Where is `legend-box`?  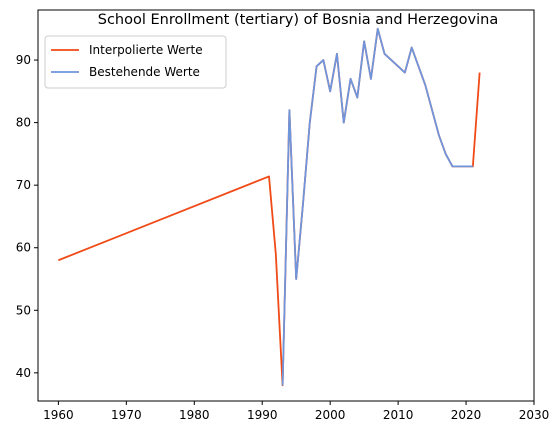
legend-box is located at coordinates (135, 62).